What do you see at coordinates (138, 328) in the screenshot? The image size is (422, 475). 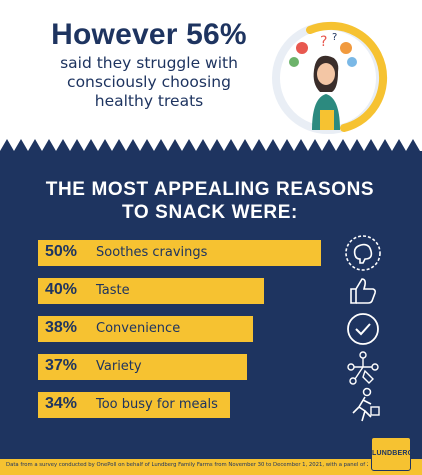 I see `bar-category-label: Convenience` at bounding box center [138, 328].